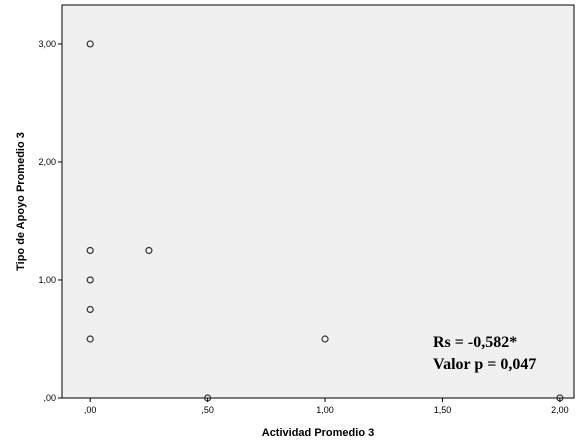 The height and width of the screenshot is (444, 583). Describe the element at coordinates (475, 342) in the screenshot. I see `annotation-rs: Rs = -0,582*` at that location.